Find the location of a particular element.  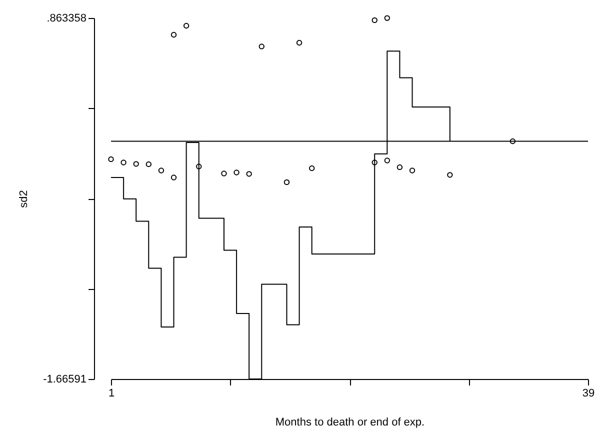

y-tick-label: -1.66591 is located at coordinates (64, 380).